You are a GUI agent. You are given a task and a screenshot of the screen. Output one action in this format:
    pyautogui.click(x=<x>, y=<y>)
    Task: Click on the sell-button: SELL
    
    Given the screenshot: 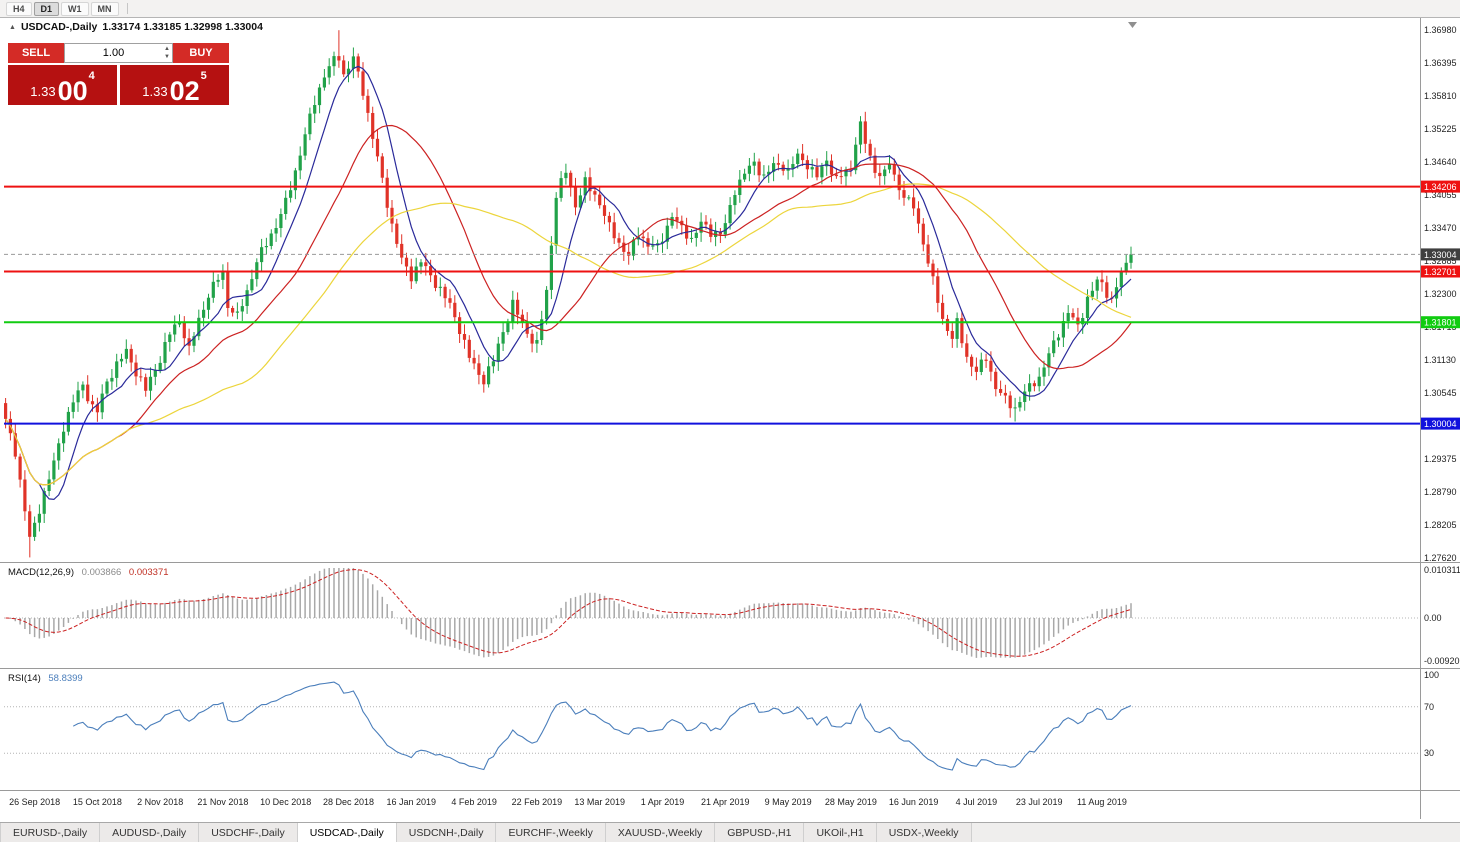 What is the action you would take?
    pyautogui.click(x=36, y=53)
    